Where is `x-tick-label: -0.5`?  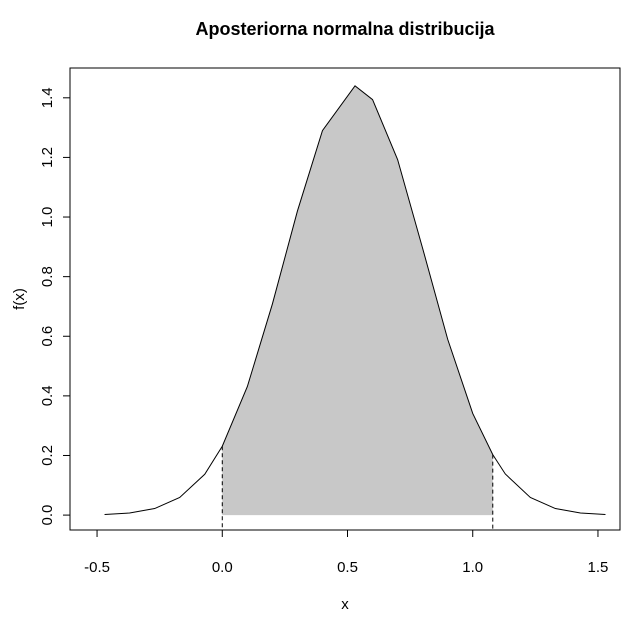 x-tick-label: -0.5 is located at coordinates (97, 567).